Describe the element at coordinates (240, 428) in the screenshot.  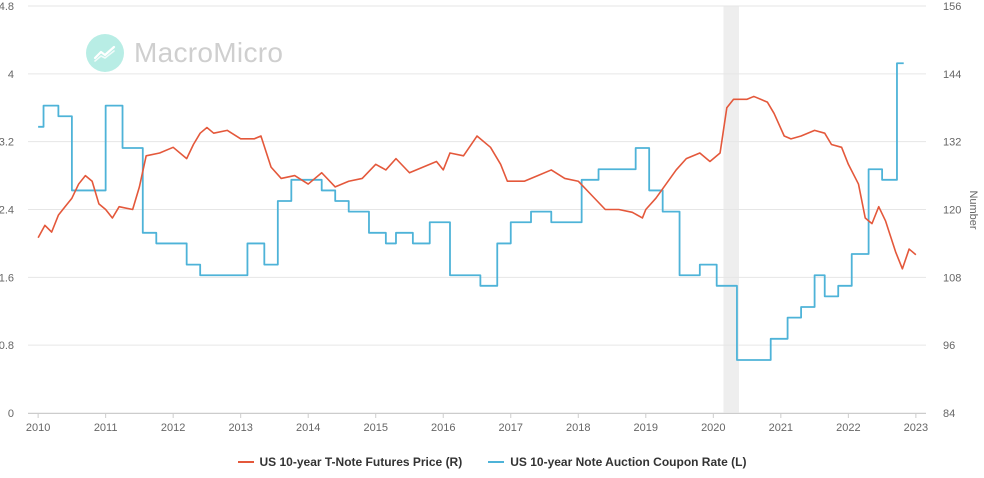
I see `x-tick-label: 2013` at that location.